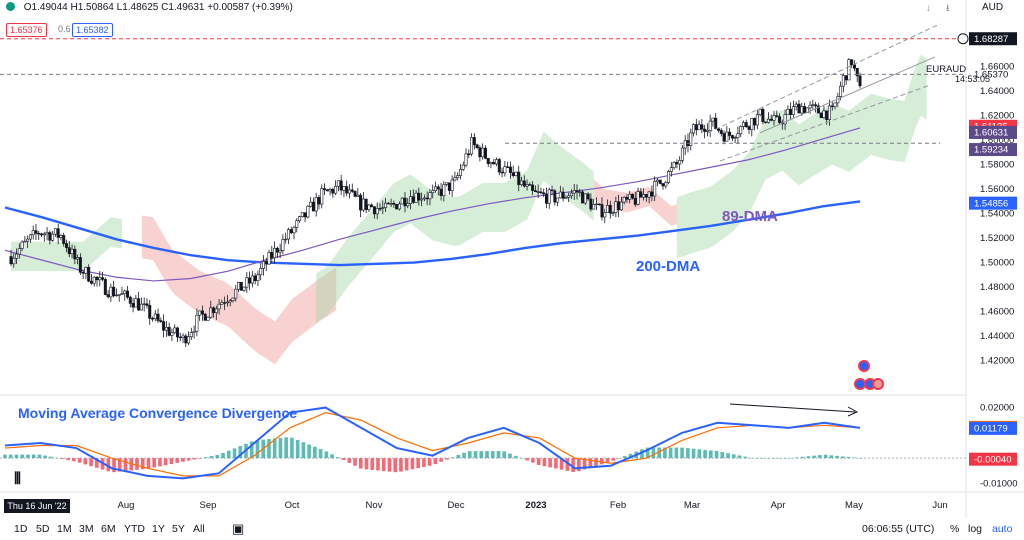 This screenshot has height=540, width=1024. I want to click on tf-6m: 6M, so click(108, 529).